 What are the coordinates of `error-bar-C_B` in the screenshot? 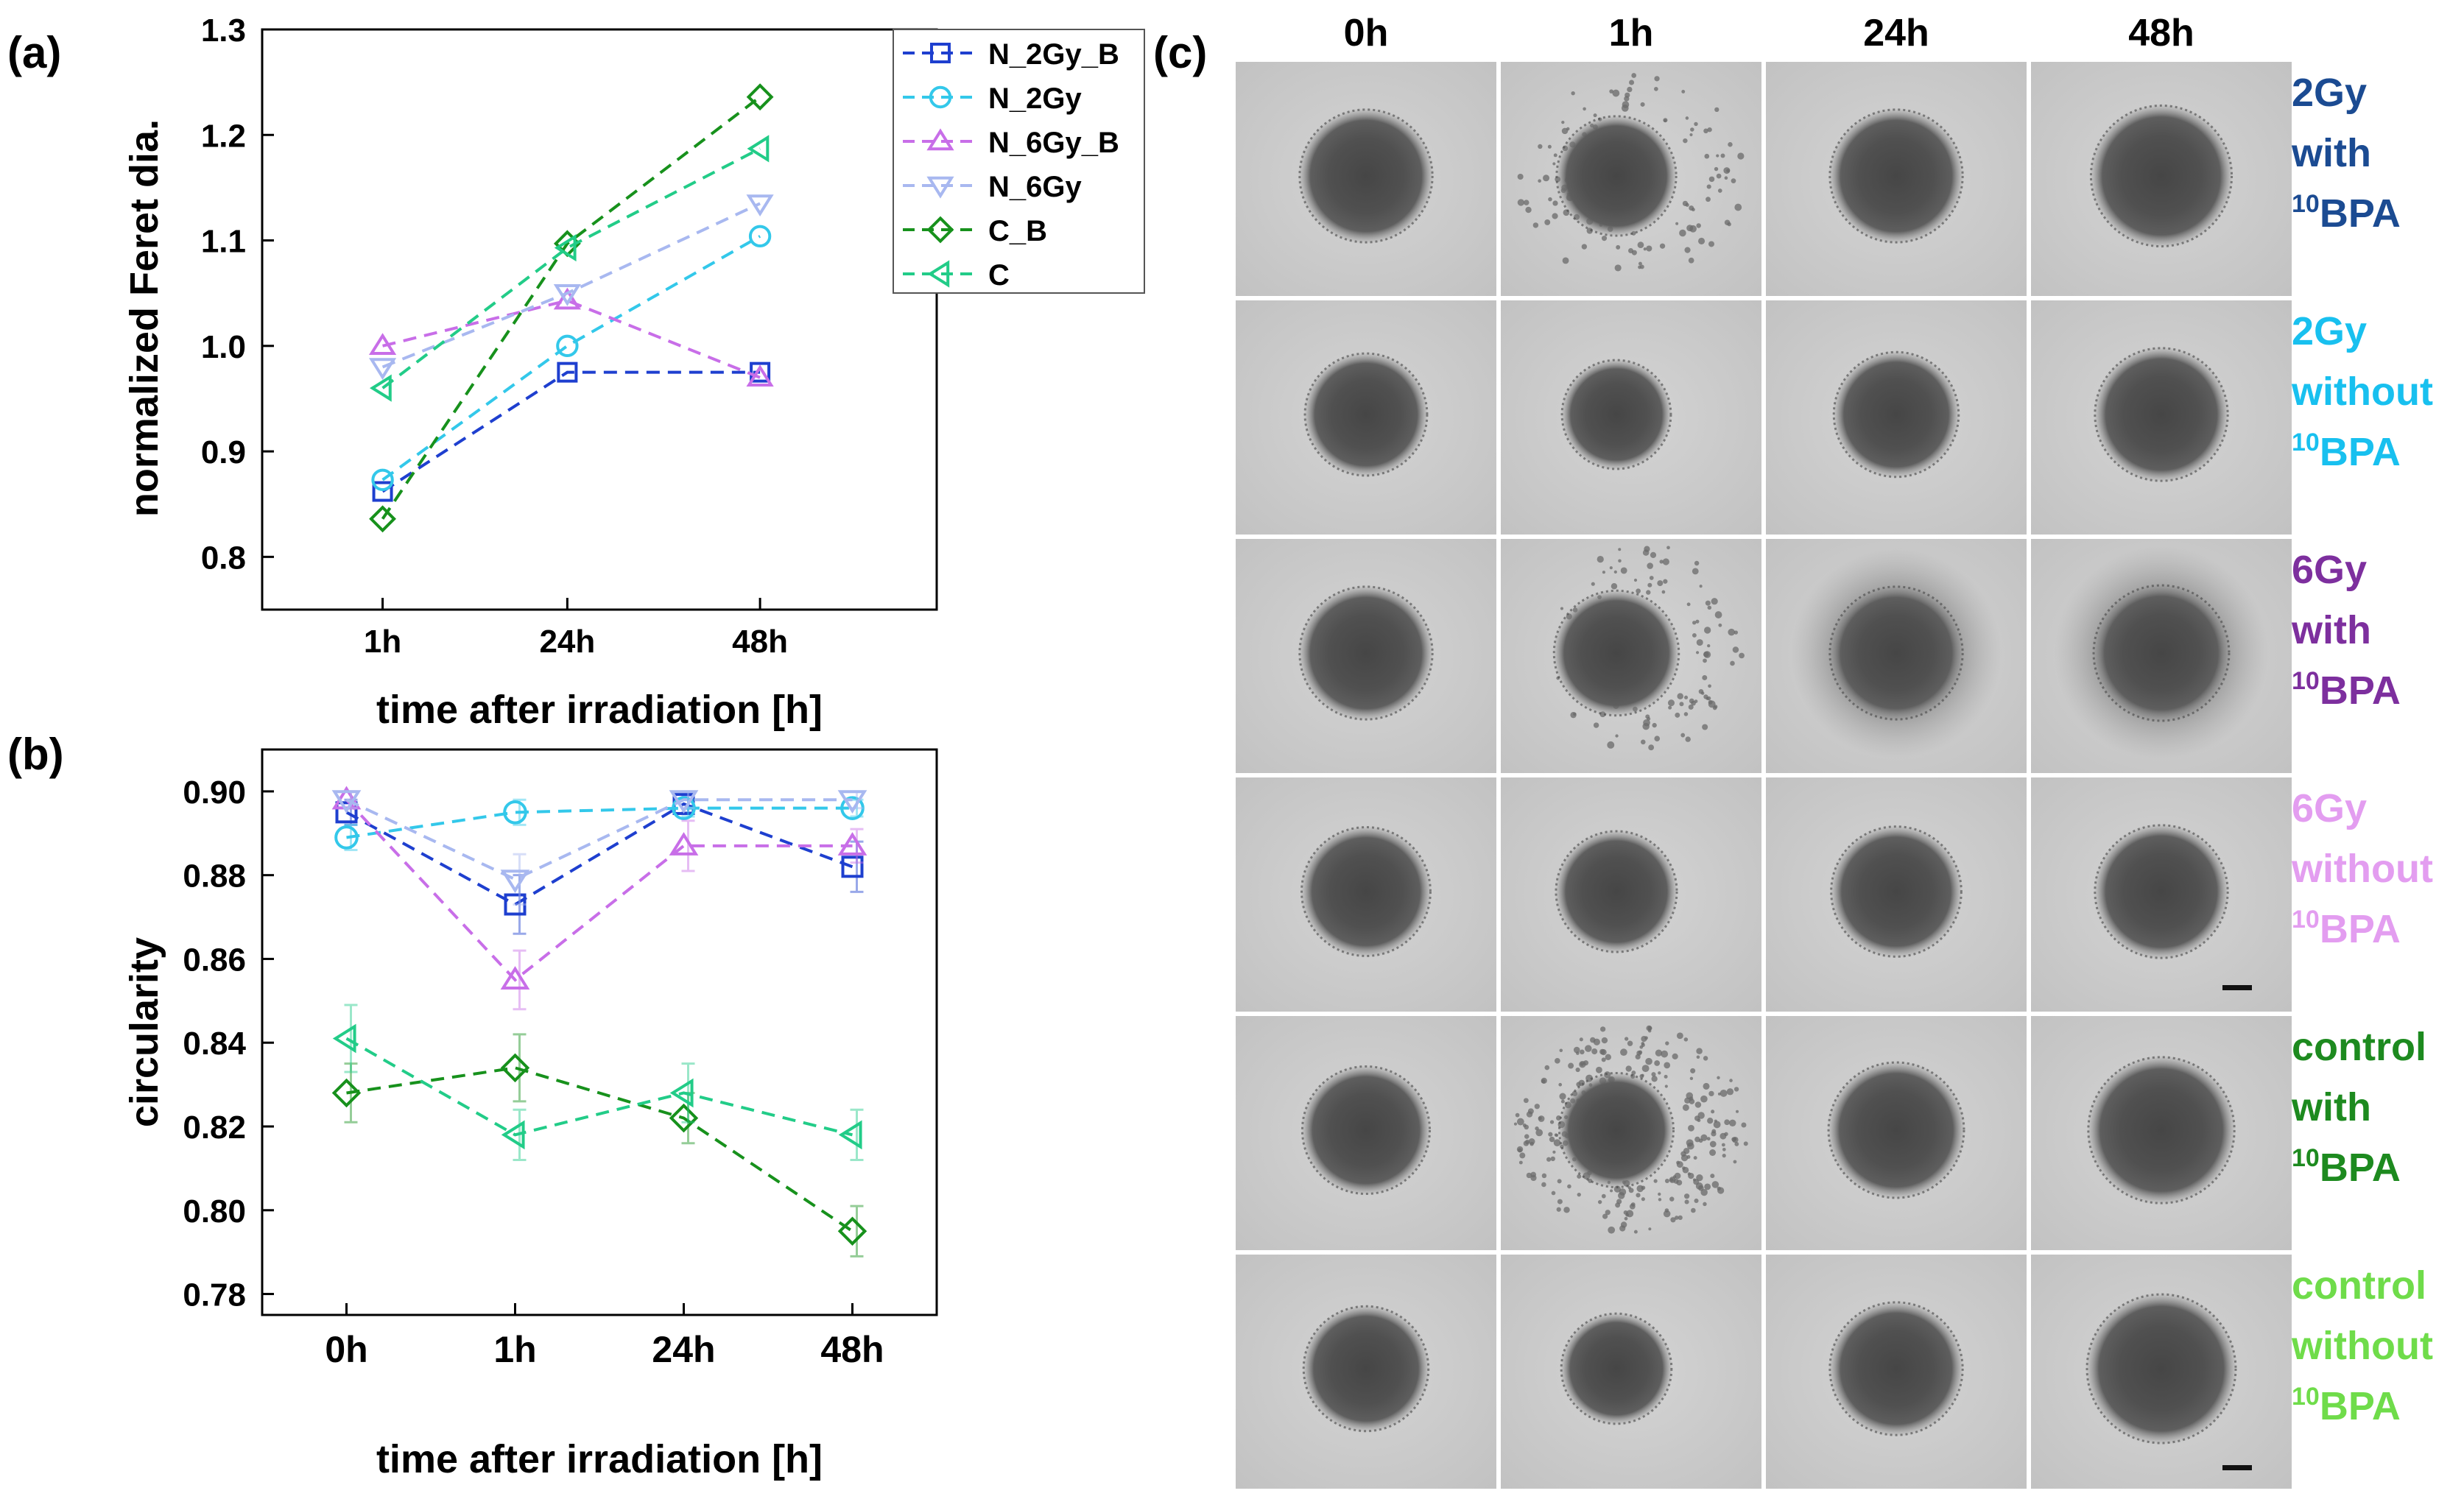 It's located at (857, 1231).